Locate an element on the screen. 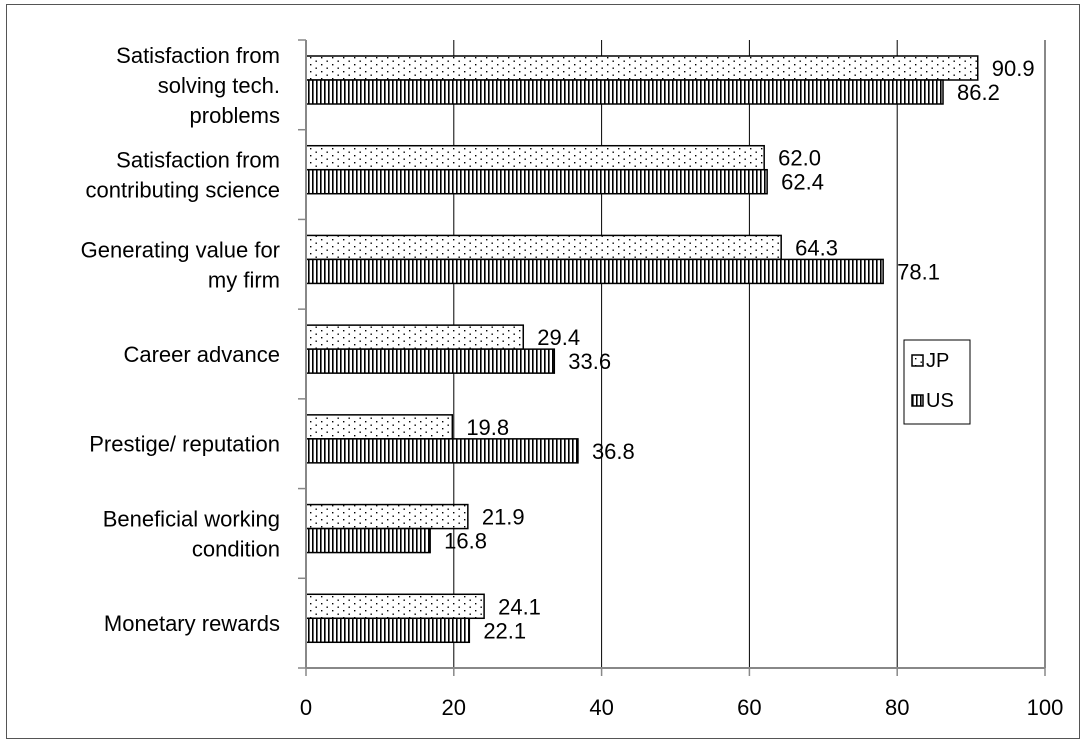  value-label-us-0: 86.2 is located at coordinates (978, 92).